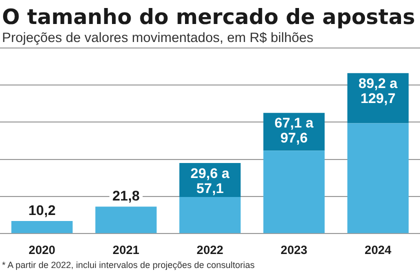  What do you see at coordinates (294, 250) in the screenshot?
I see `x-tick-label: 2023` at bounding box center [294, 250].